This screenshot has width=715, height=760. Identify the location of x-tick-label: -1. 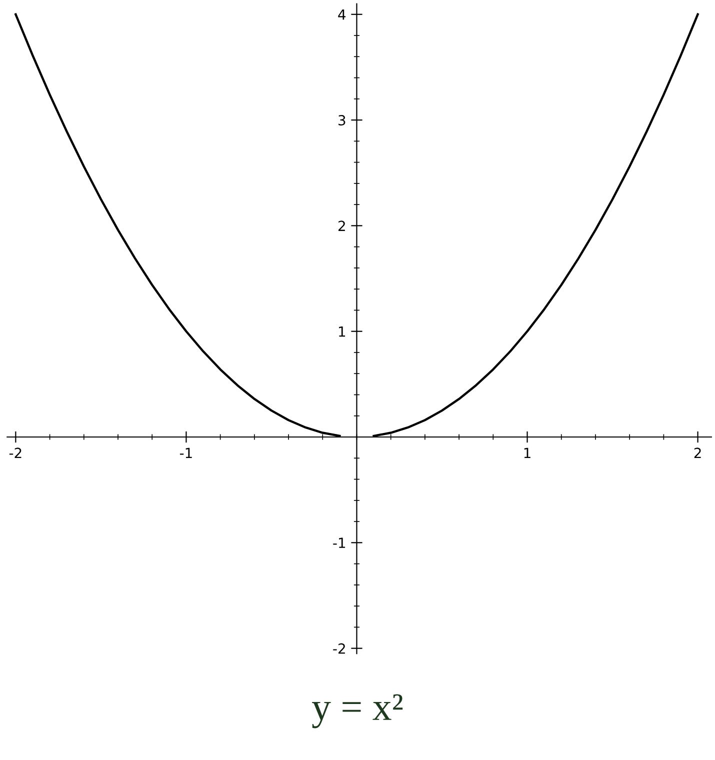
(186, 453).